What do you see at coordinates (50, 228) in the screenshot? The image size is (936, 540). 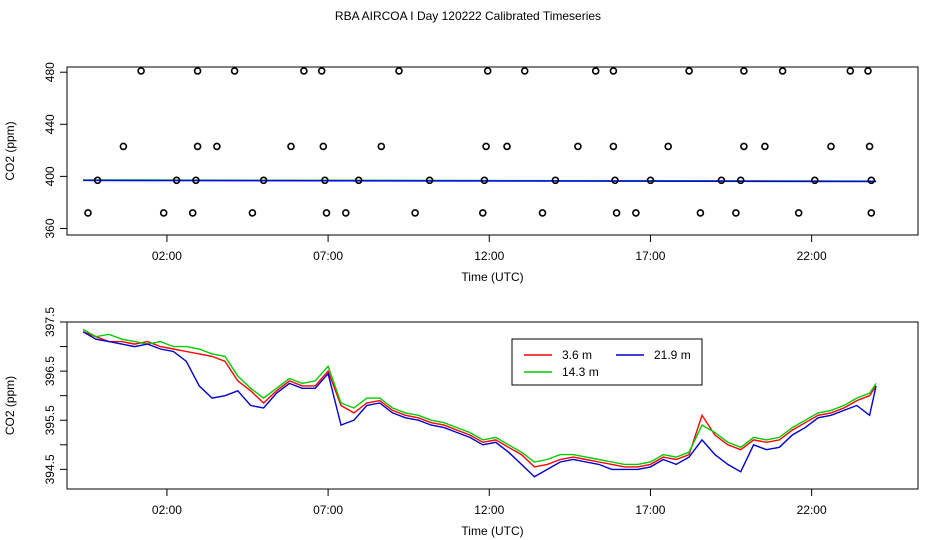 I see `y-tick-label: 360` at bounding box center [50, 228].